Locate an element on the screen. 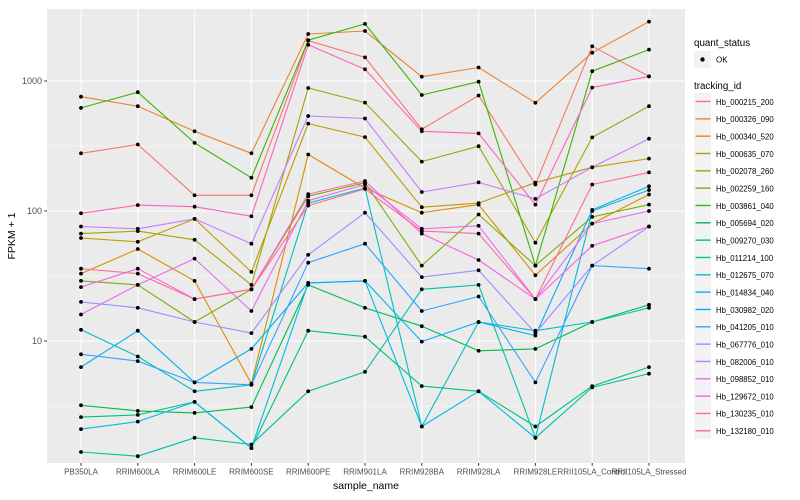 Image resolution: width=800 pixels, height=500 pixels. x-tick-label: RRIM928LA is located at coordinates (479, 472).